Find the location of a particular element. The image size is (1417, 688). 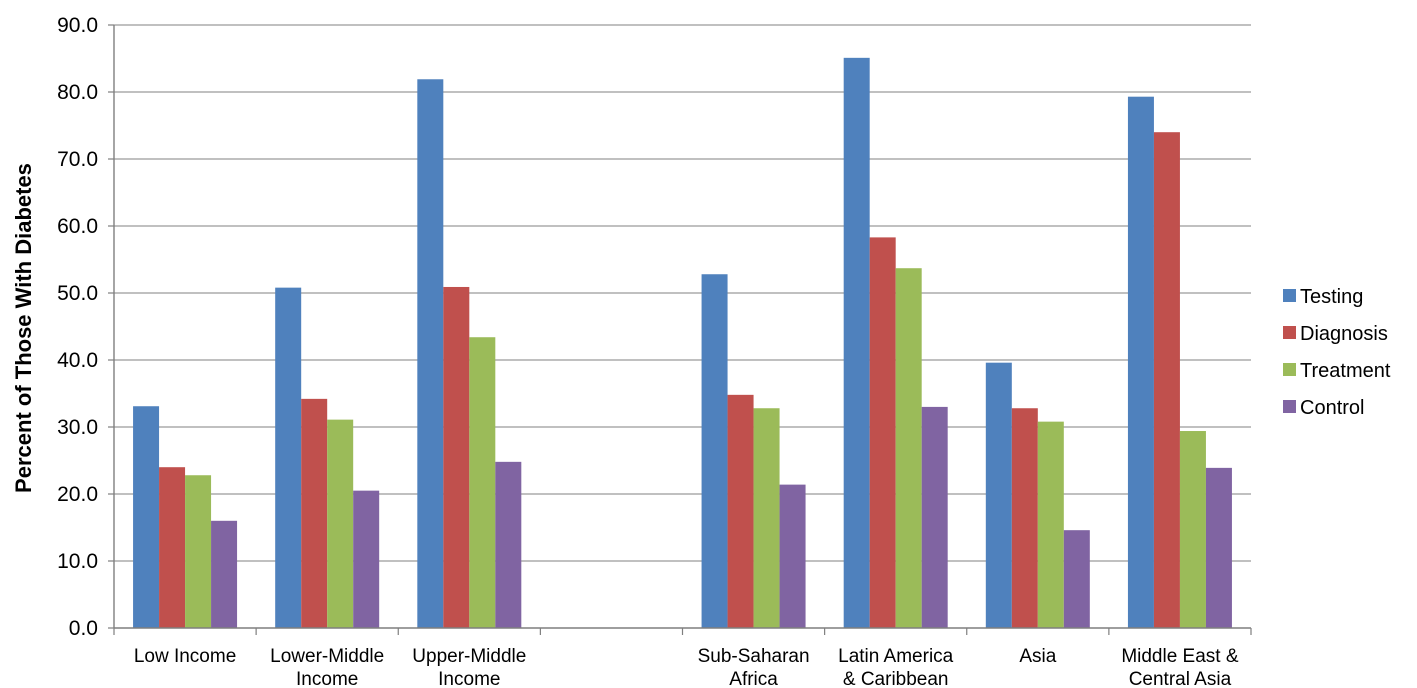

legend-swatch-treatment is located at coordinates (1289, 369).